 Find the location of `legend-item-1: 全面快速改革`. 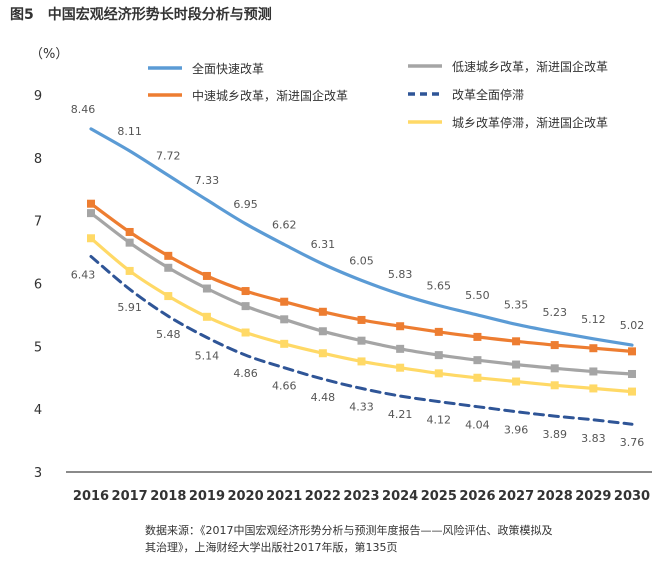

legend-item-1: 全面快速改革 is located at coordinates (206, 68).